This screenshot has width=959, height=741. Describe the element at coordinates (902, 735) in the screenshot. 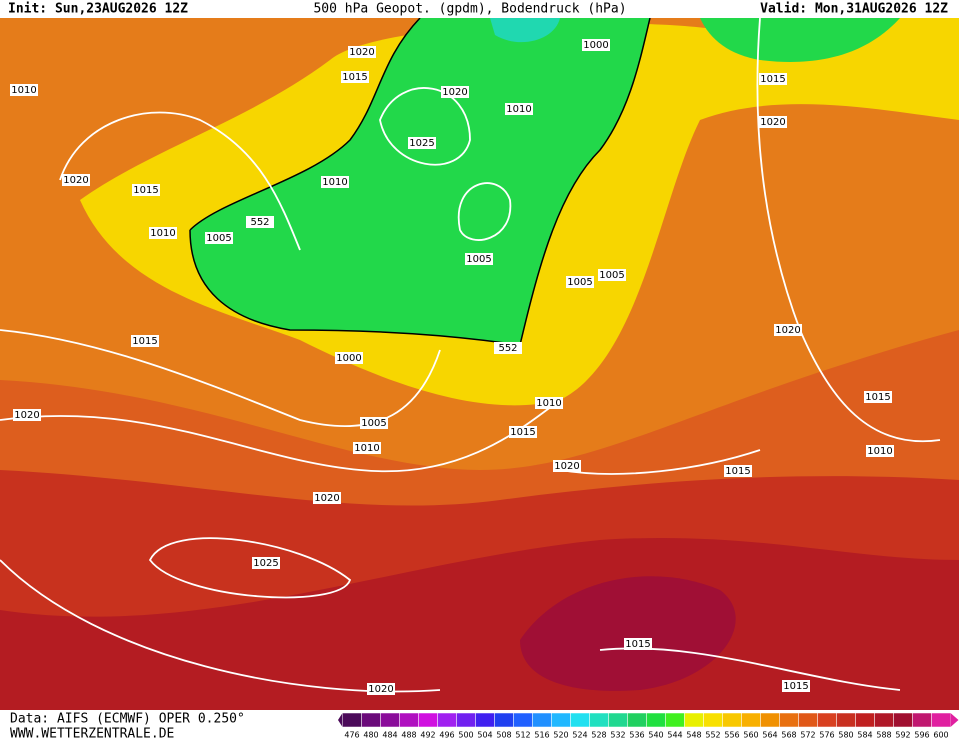

I see `legend-label: 592` at that location.